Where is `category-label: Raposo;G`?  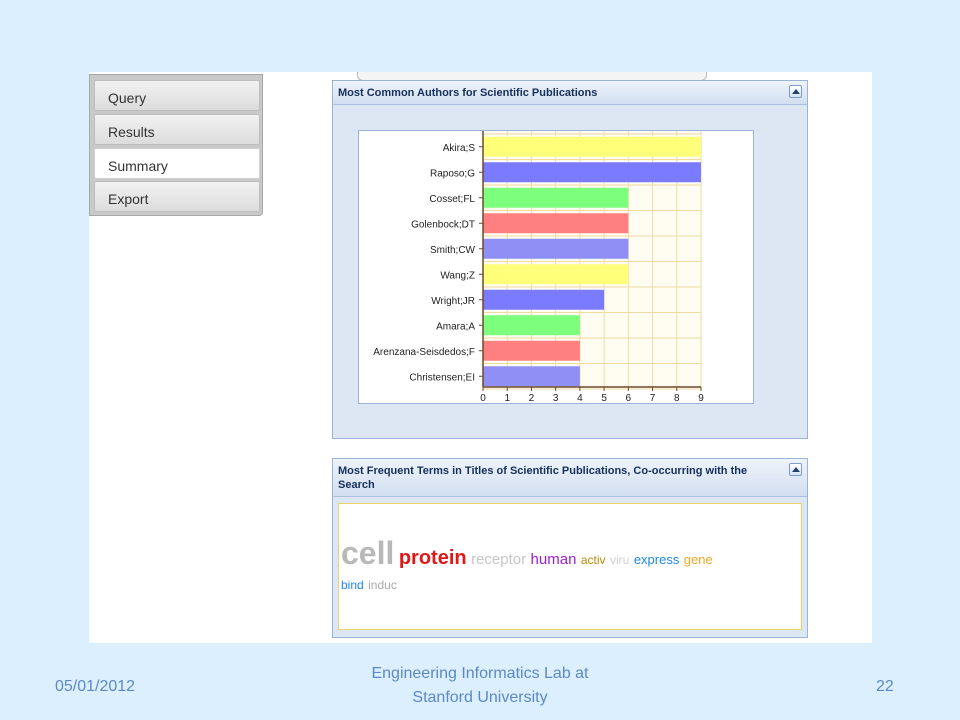
category-label: Raposo;G is located at coordinates (452, 173).